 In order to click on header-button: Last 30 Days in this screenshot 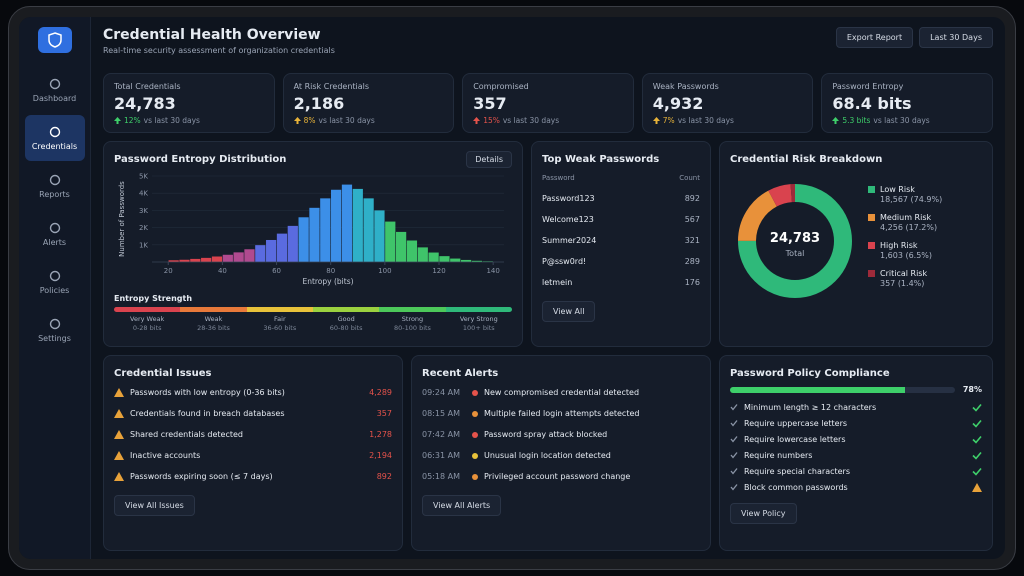, I will do `click(956, 37)`.